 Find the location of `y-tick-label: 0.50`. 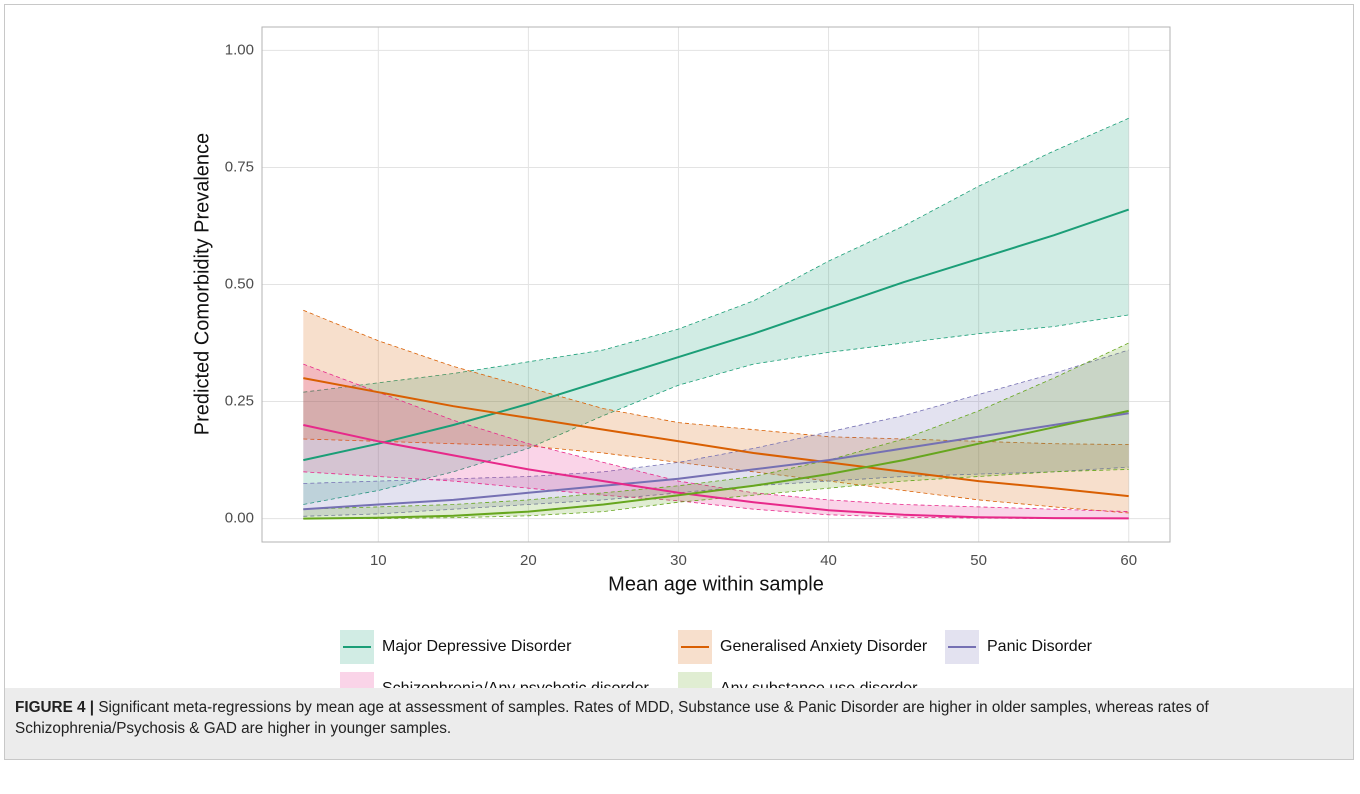

y-tick-label: 0.50 is located at coordinates (239, 283).